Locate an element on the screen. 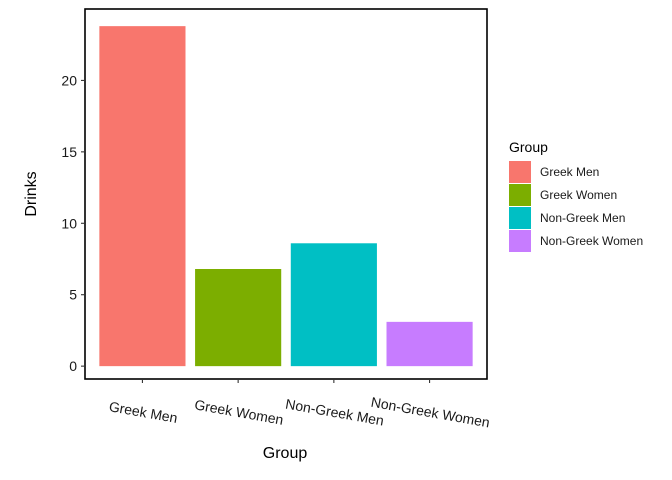 This screenshot has height=480, width=672. bar-non-greek-women is located at coordinates (429, 344).